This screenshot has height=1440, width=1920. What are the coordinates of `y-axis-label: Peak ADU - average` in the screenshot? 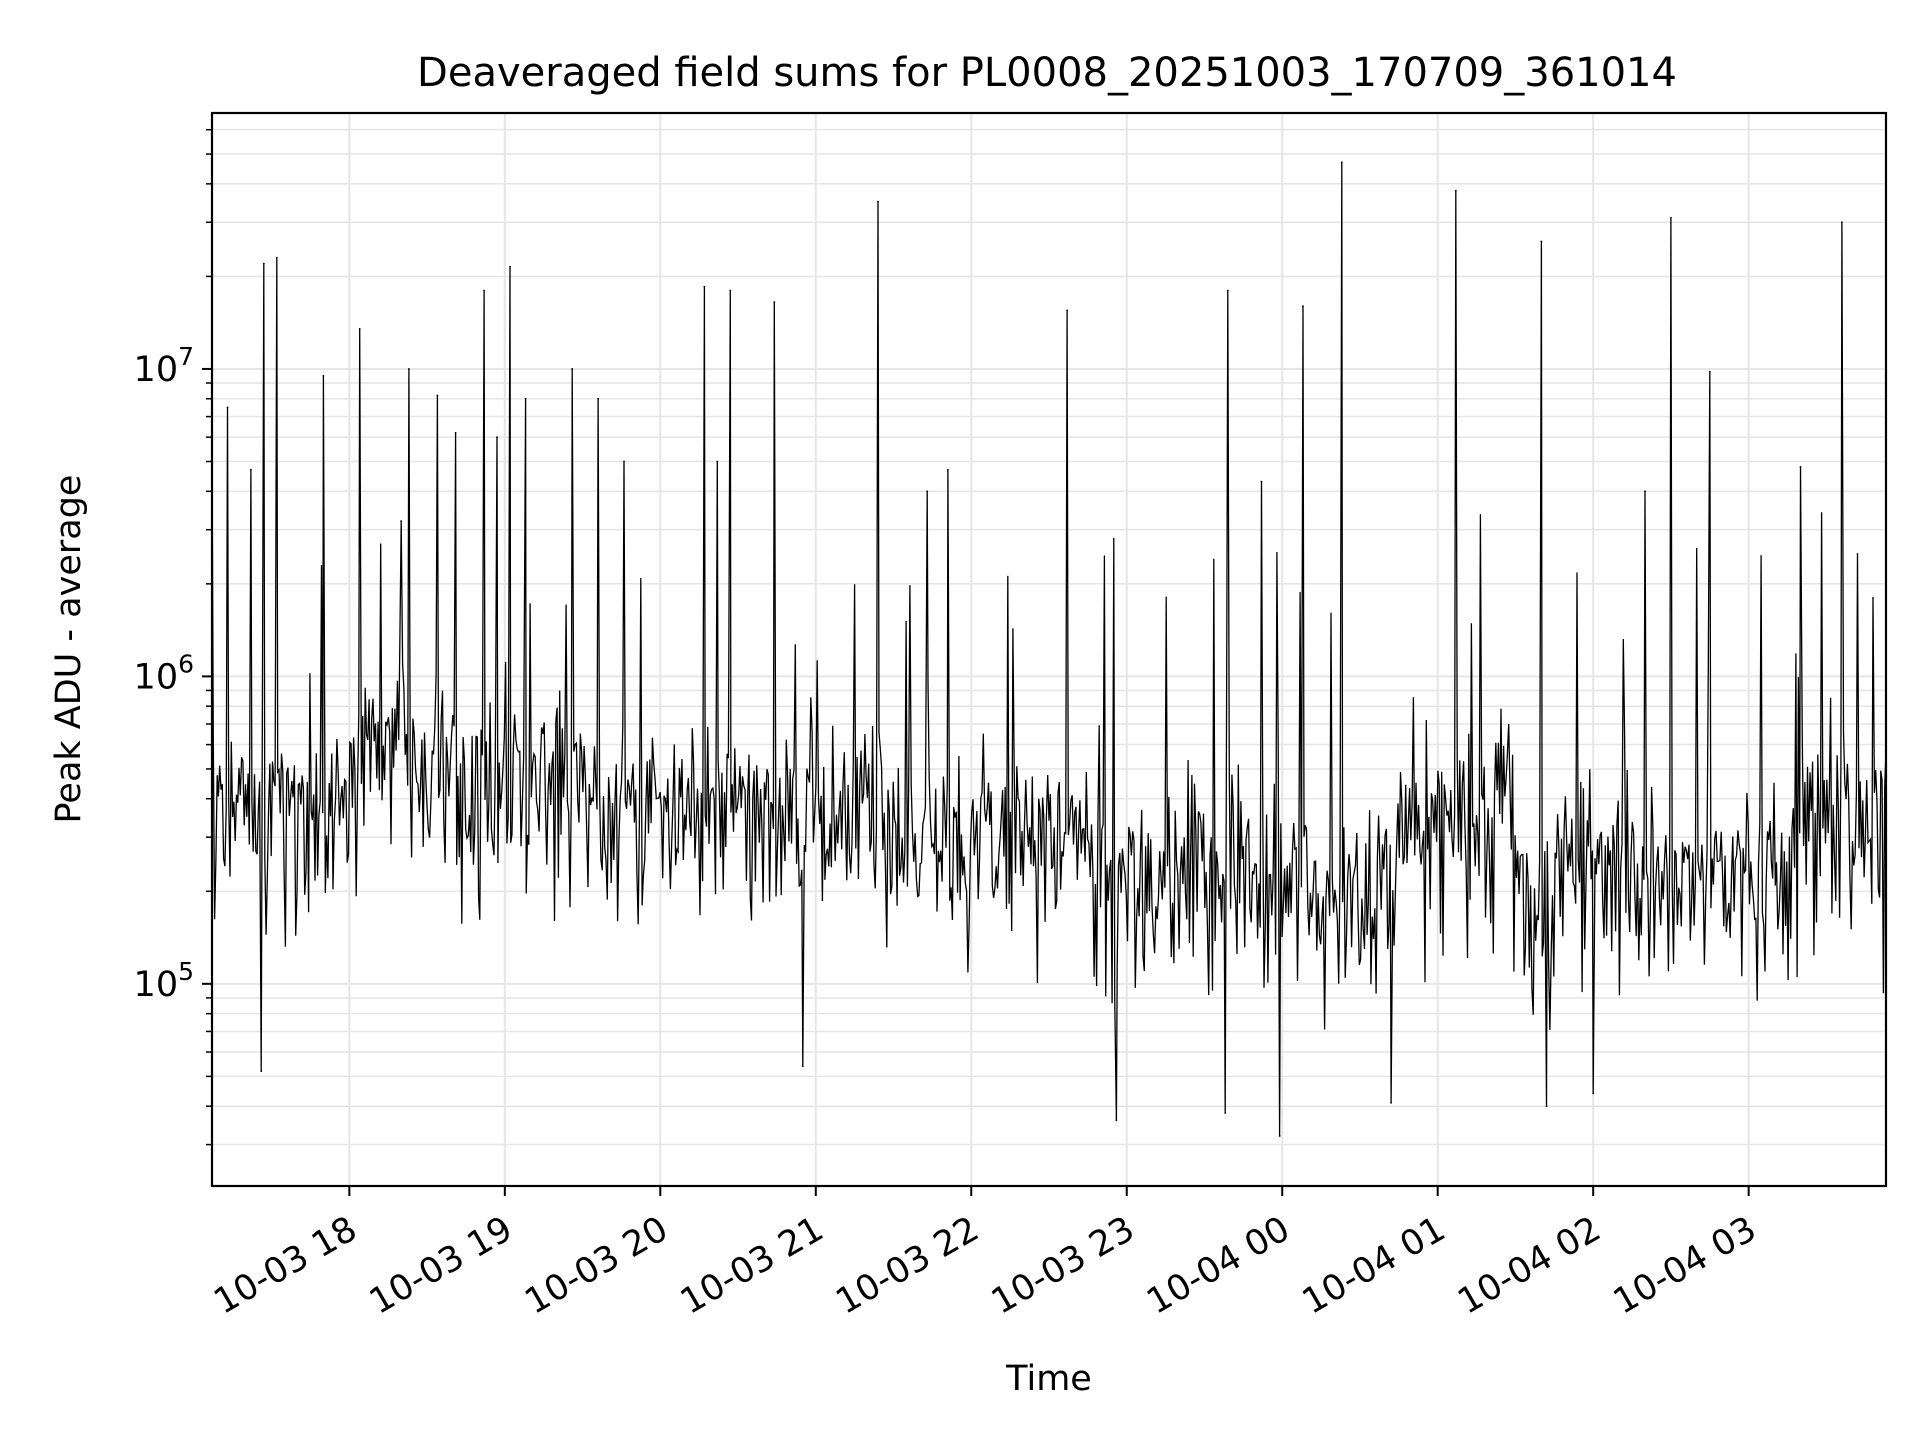 It's located at (69, 649).